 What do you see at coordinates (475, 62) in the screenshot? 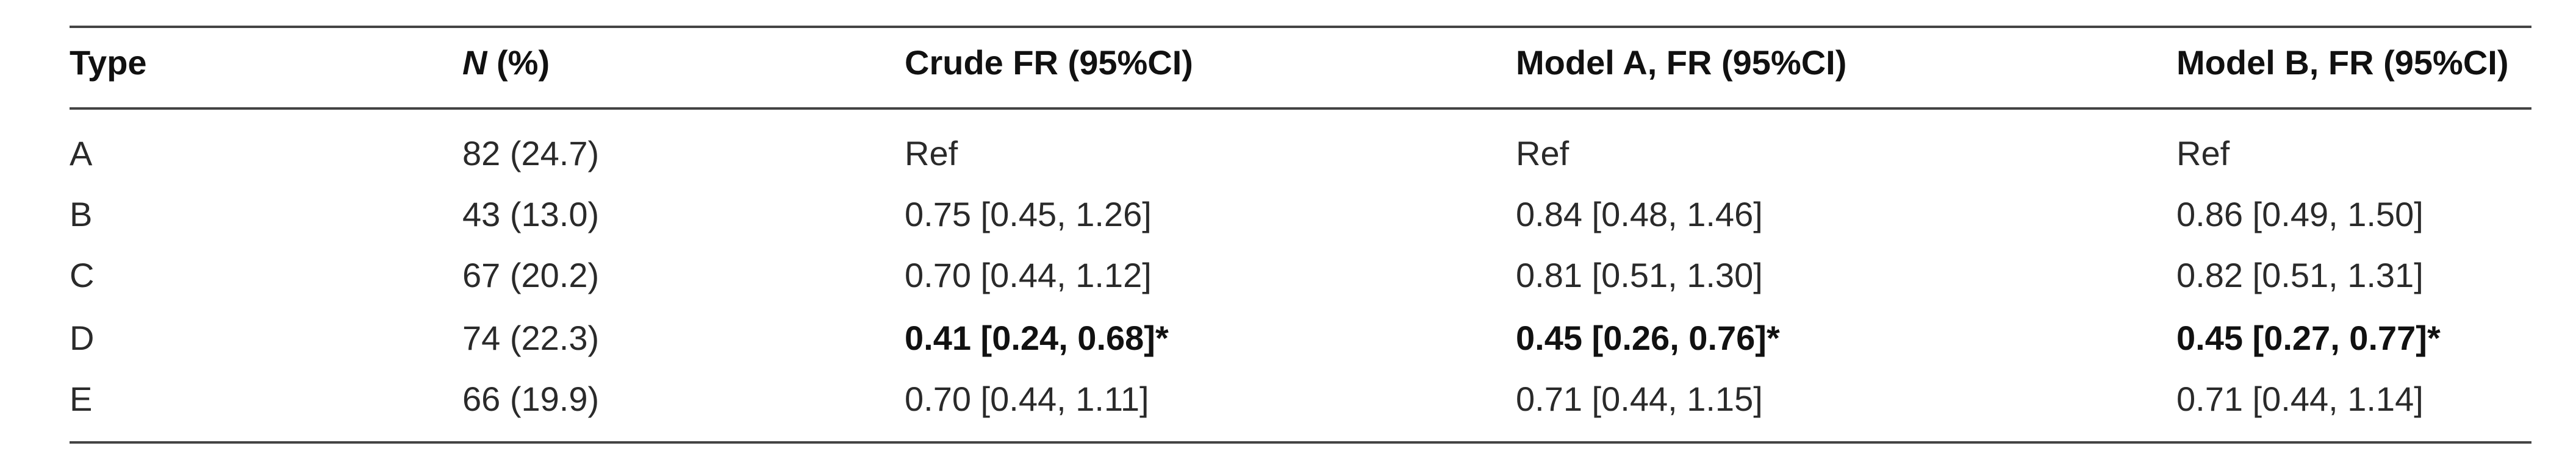
I see `header-n-symbol: N` at bounding box center [475, 62].